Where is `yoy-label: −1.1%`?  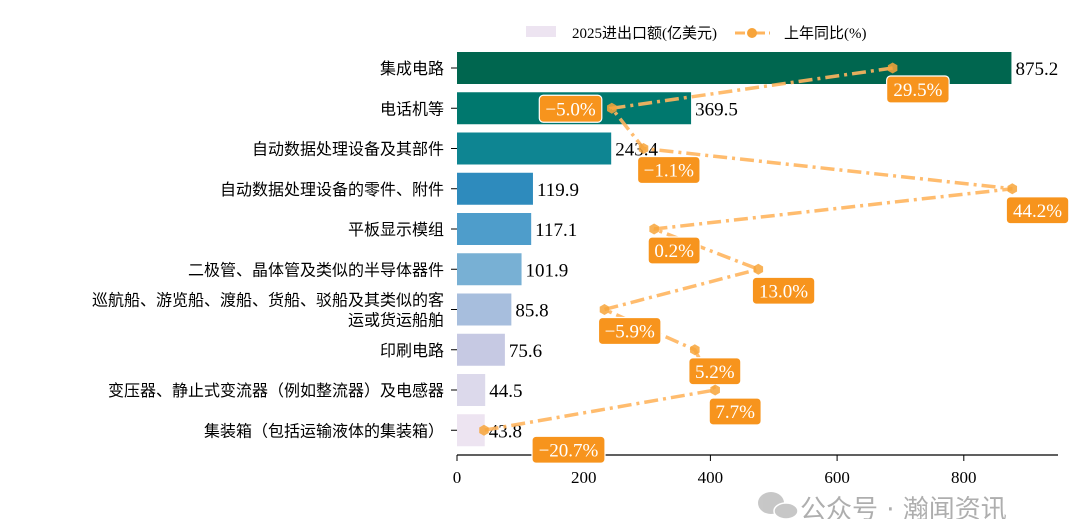 yoy-label: −1.1% is located at coordinates (669, 171).